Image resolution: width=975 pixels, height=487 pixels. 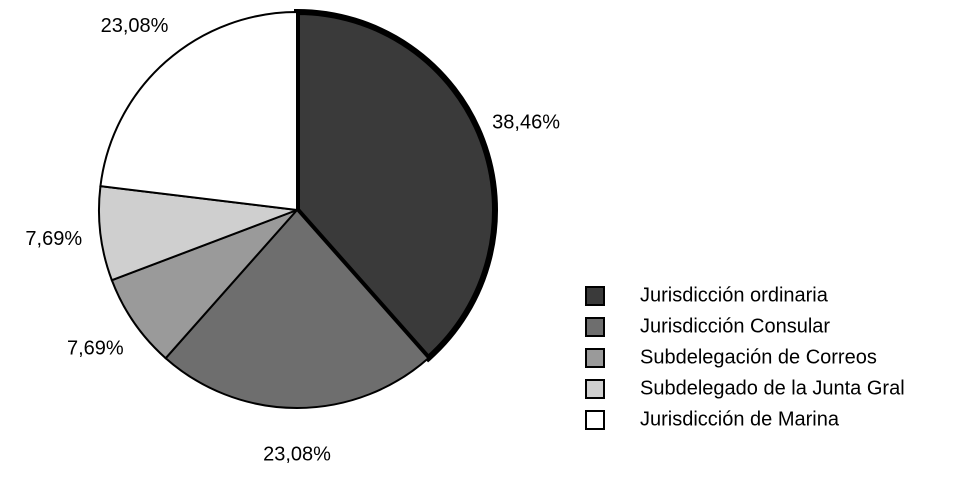 I want to click on legend-label: Jurisdicción ordinaria, so click(x=734, y=295).